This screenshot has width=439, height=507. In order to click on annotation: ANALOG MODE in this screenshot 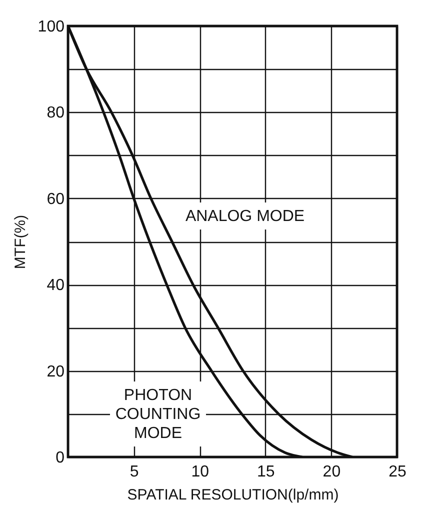, I will do `click(245, 216)`.